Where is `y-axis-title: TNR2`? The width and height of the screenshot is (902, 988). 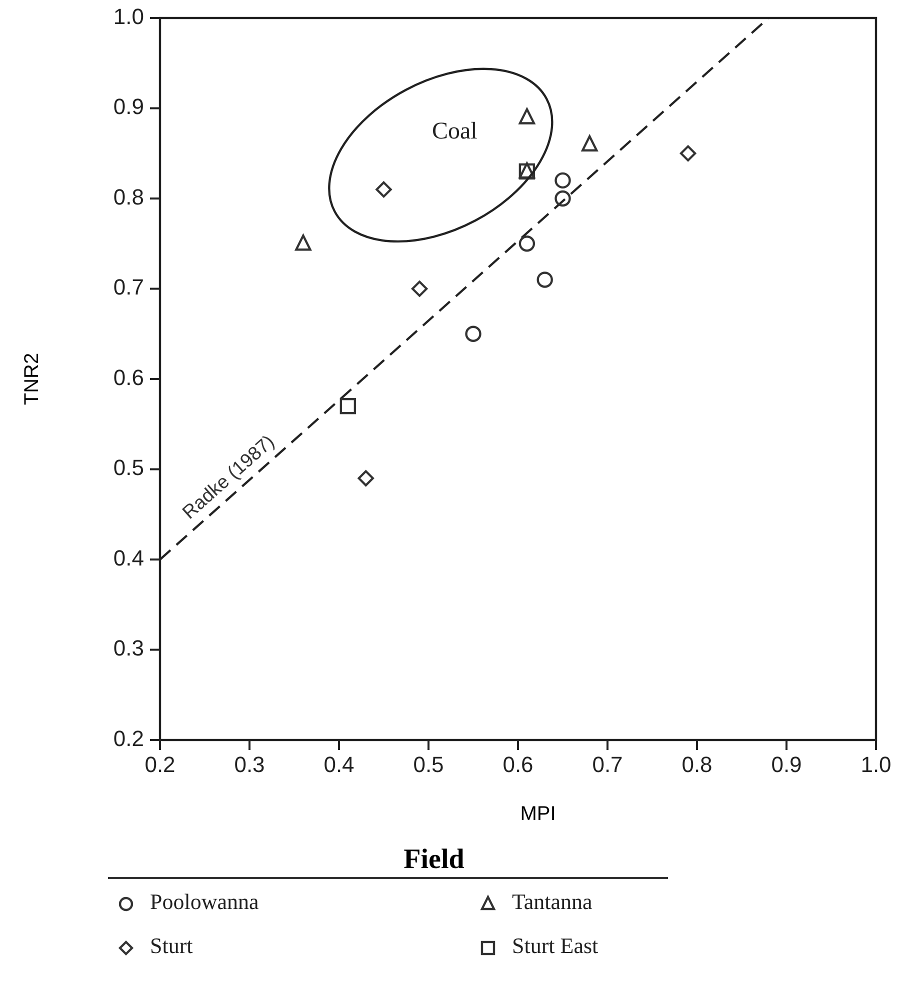 y-axis-title: TNR2 is located at coordinates (32, 379).